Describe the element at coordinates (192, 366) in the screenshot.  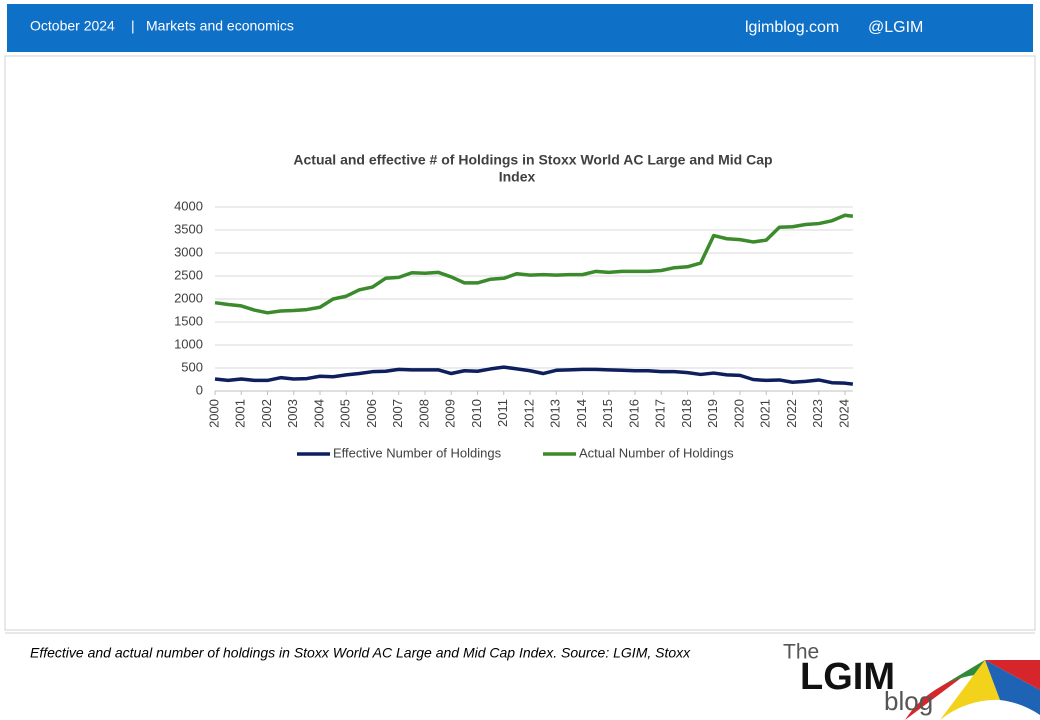
I see `y-tick-label: 500` at that location.